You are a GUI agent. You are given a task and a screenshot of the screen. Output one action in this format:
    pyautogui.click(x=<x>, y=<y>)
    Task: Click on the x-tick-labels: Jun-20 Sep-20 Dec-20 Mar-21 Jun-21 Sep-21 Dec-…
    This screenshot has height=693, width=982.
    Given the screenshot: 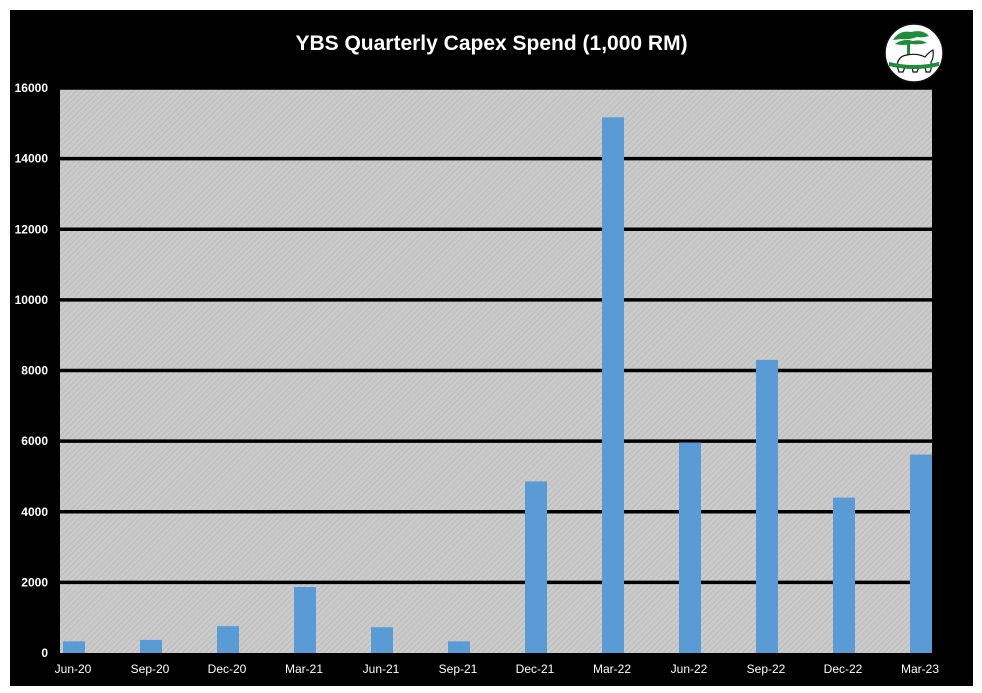 What is the action you would take?
    pyautogui.click(x=497, y=669)
    